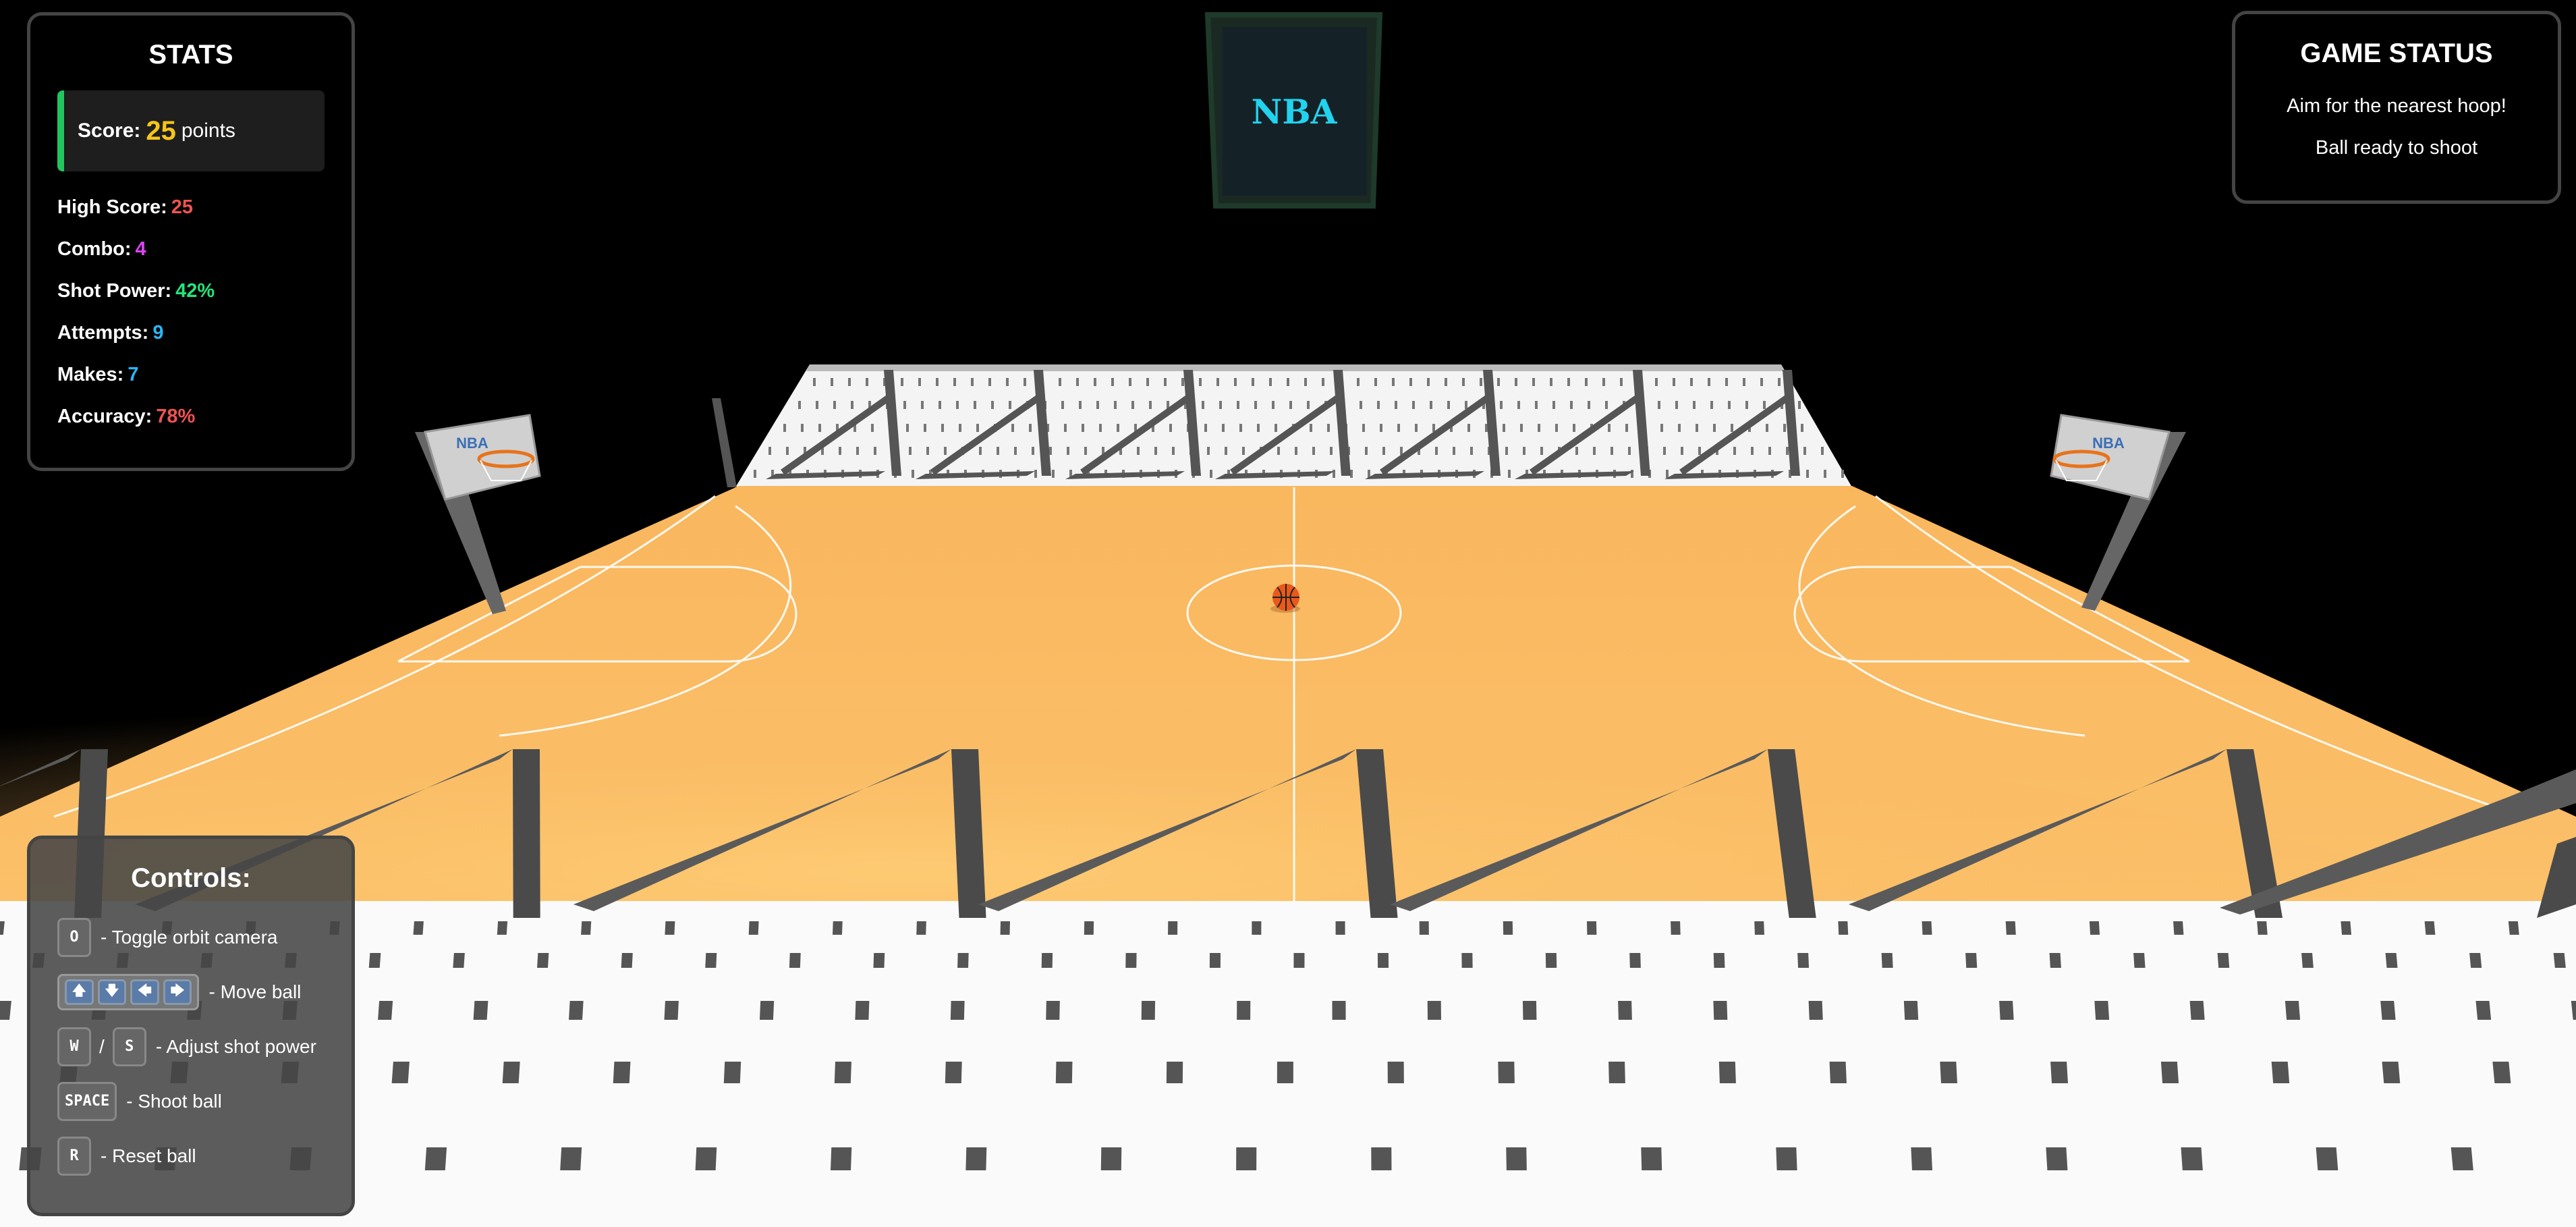 Image resolution: width=2576 pixels, height=1227 pixels. I want to click on arrow-keys: 🡅 🡇 🡄 🡆, so click(128, 992).